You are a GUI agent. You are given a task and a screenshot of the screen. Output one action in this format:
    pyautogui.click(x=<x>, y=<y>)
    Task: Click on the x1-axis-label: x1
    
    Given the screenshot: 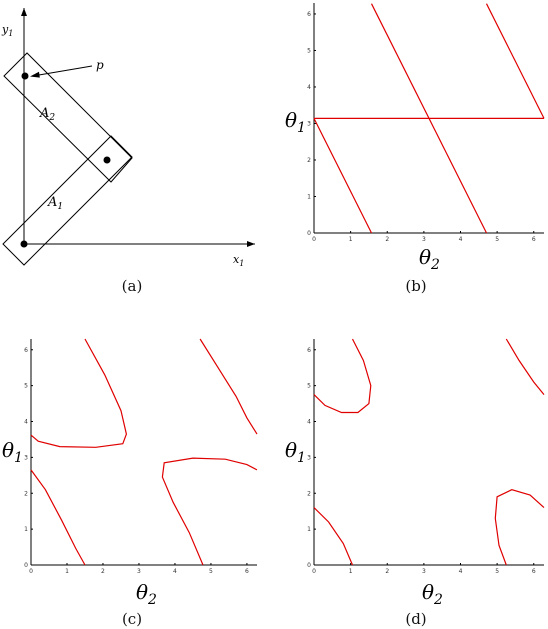 What is the action you would take?
    pyautogui.click(x=238, y=260)
    